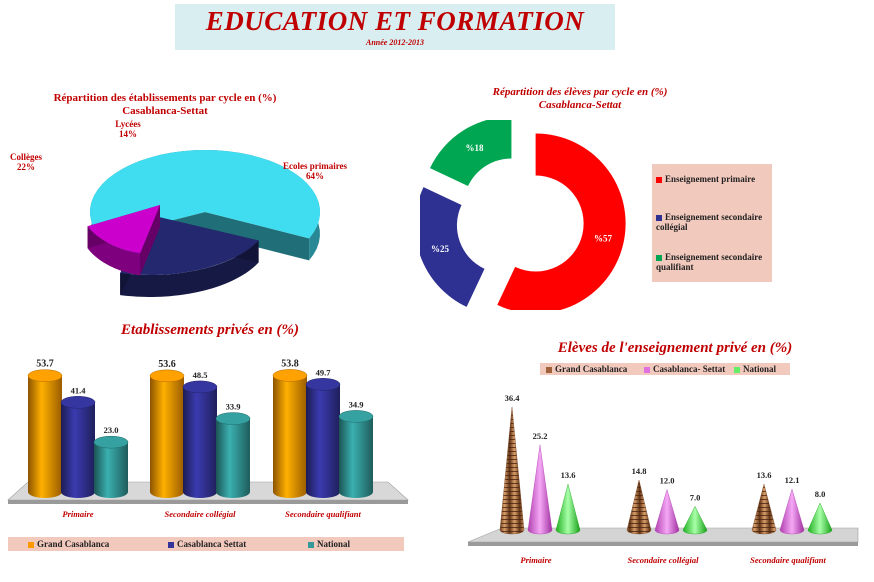 The height and width of the screenshot is (582, 874). I want to click on bar-etab-legend-cs: Casablanca Settat, so click(207, 544).